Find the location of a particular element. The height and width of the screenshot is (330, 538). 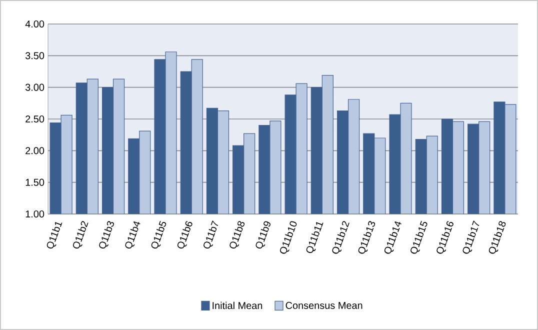

y-tick-label: 1.00 is located at coordinates (35, 214).